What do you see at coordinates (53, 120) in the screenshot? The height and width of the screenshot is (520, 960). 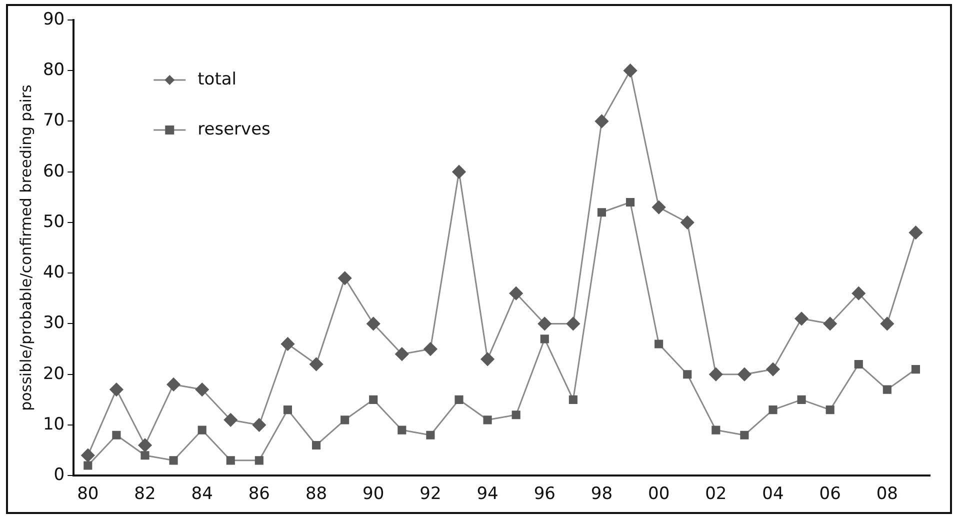 I see `y-tick-label: 70` at bounding box center [53, 120].